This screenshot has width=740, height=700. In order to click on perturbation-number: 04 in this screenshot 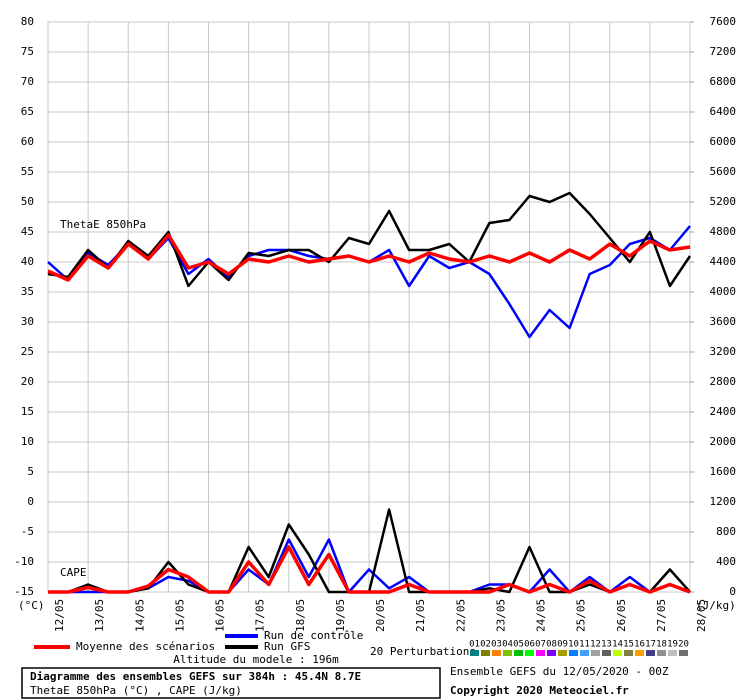, I will do `click(507, 645)`.